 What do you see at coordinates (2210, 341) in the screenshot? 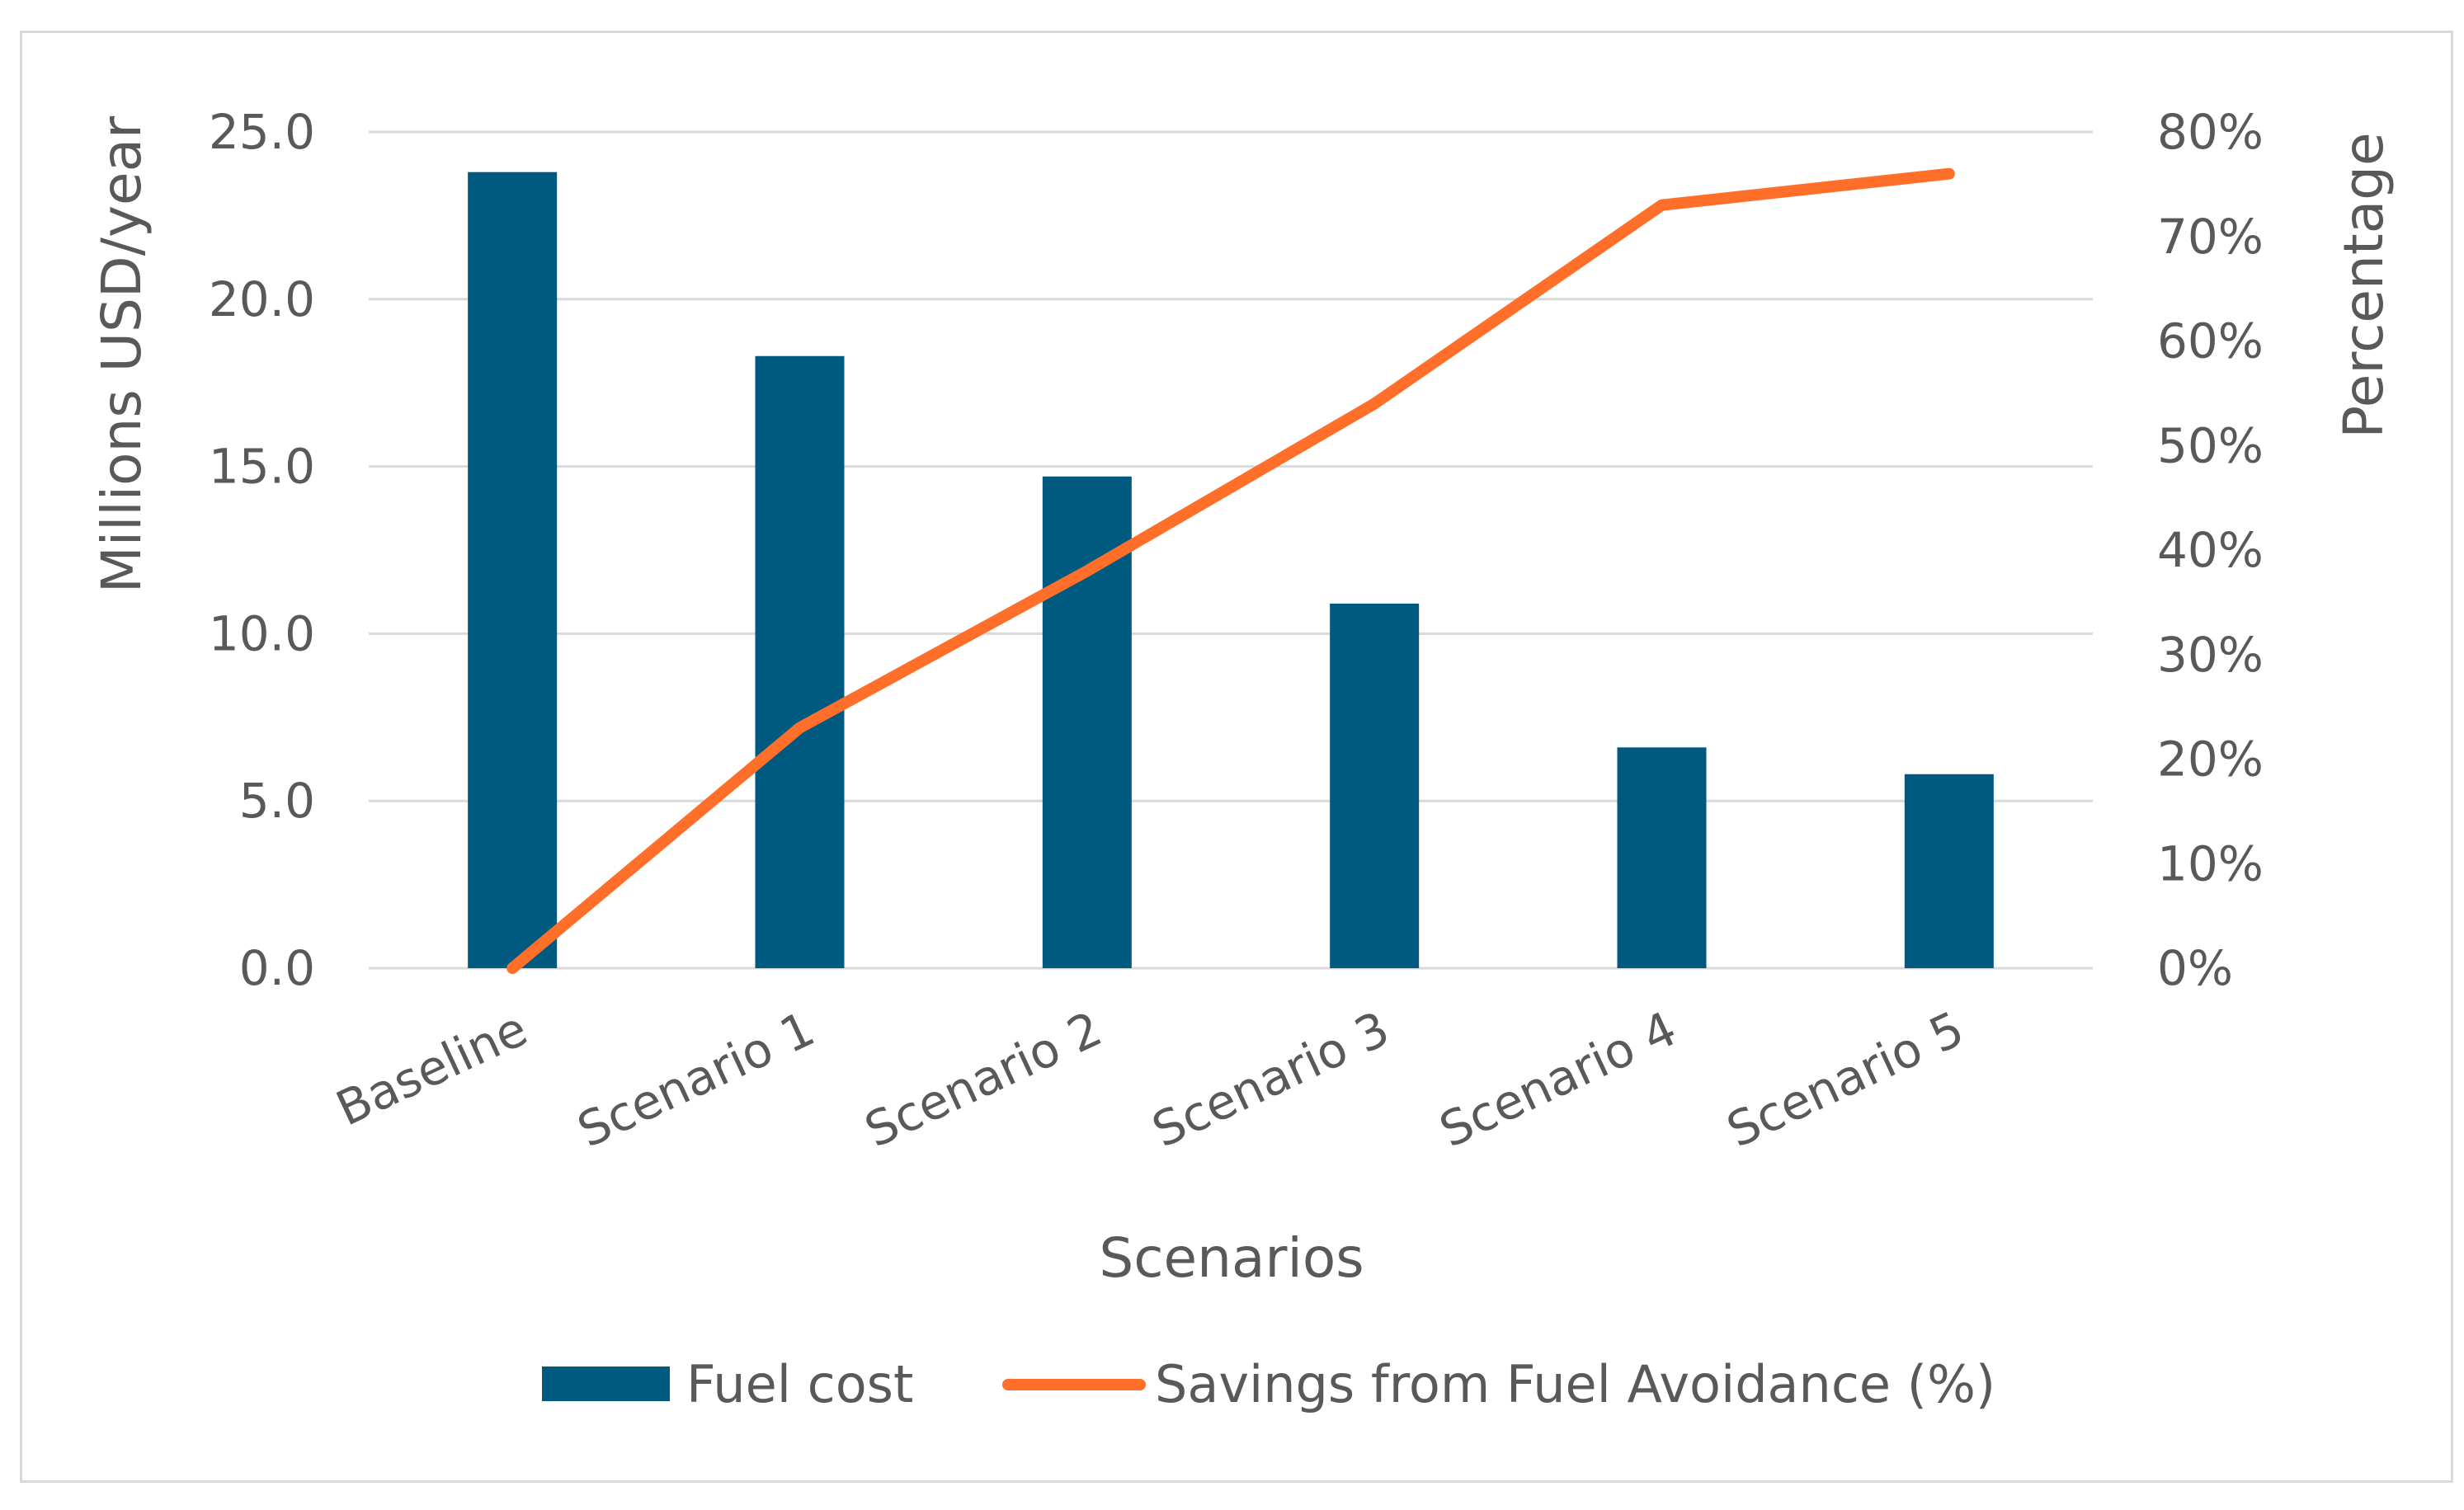
I see `y2-tick-label: 60%` at bounding box center [2210, 341].